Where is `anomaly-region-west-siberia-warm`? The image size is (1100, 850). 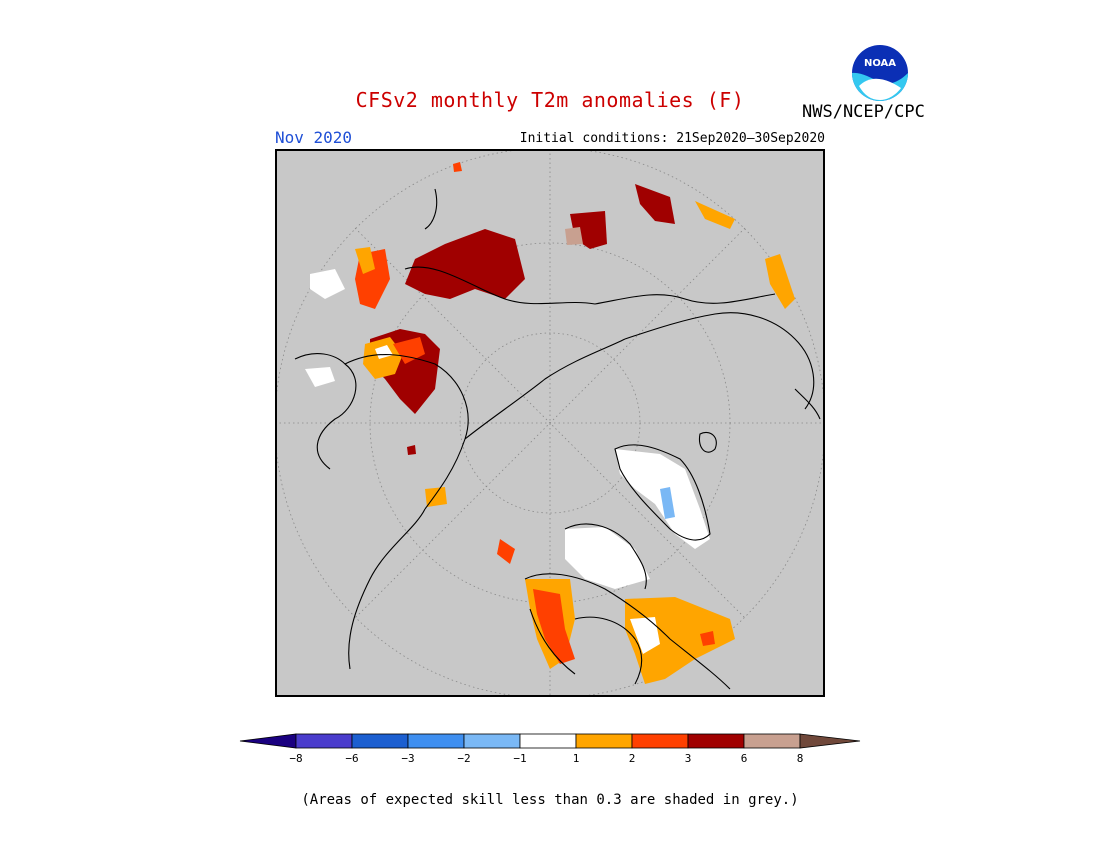 anomaly-region-west-siberia-warm is located at coordinates (383, 358).